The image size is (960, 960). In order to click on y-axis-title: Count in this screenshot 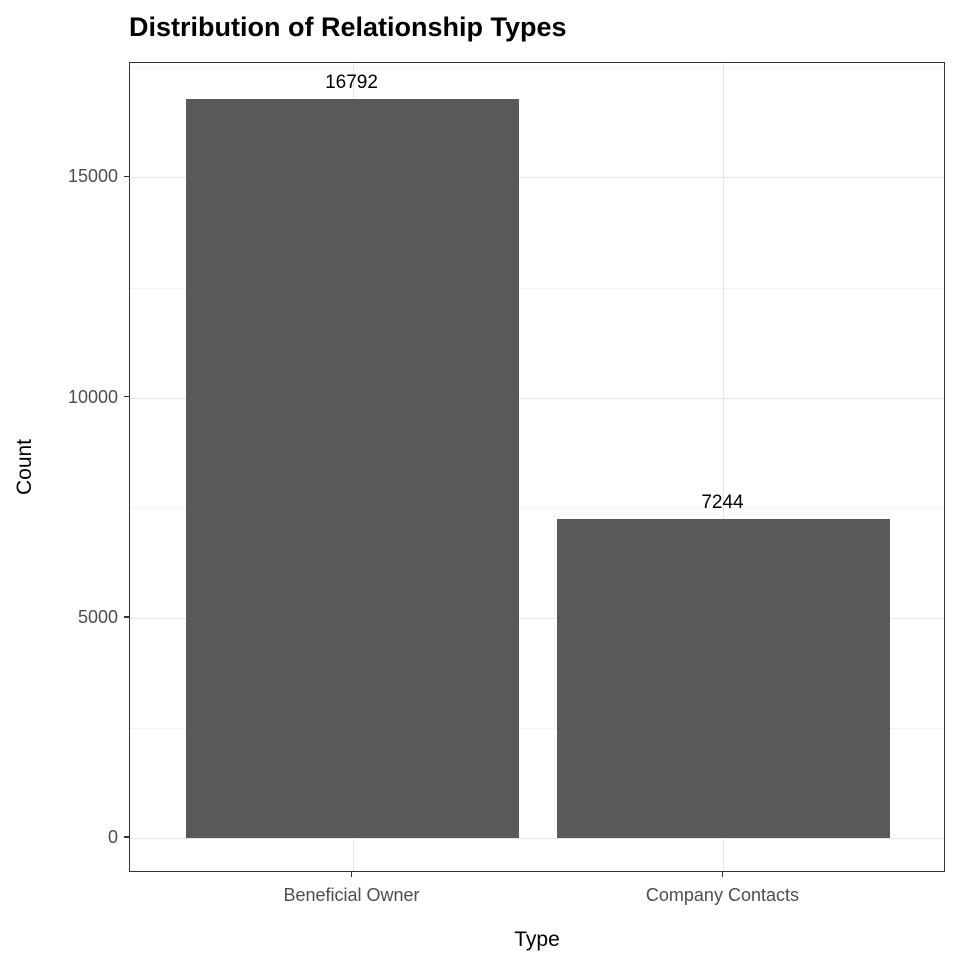, I will do `click(24, 467)`.